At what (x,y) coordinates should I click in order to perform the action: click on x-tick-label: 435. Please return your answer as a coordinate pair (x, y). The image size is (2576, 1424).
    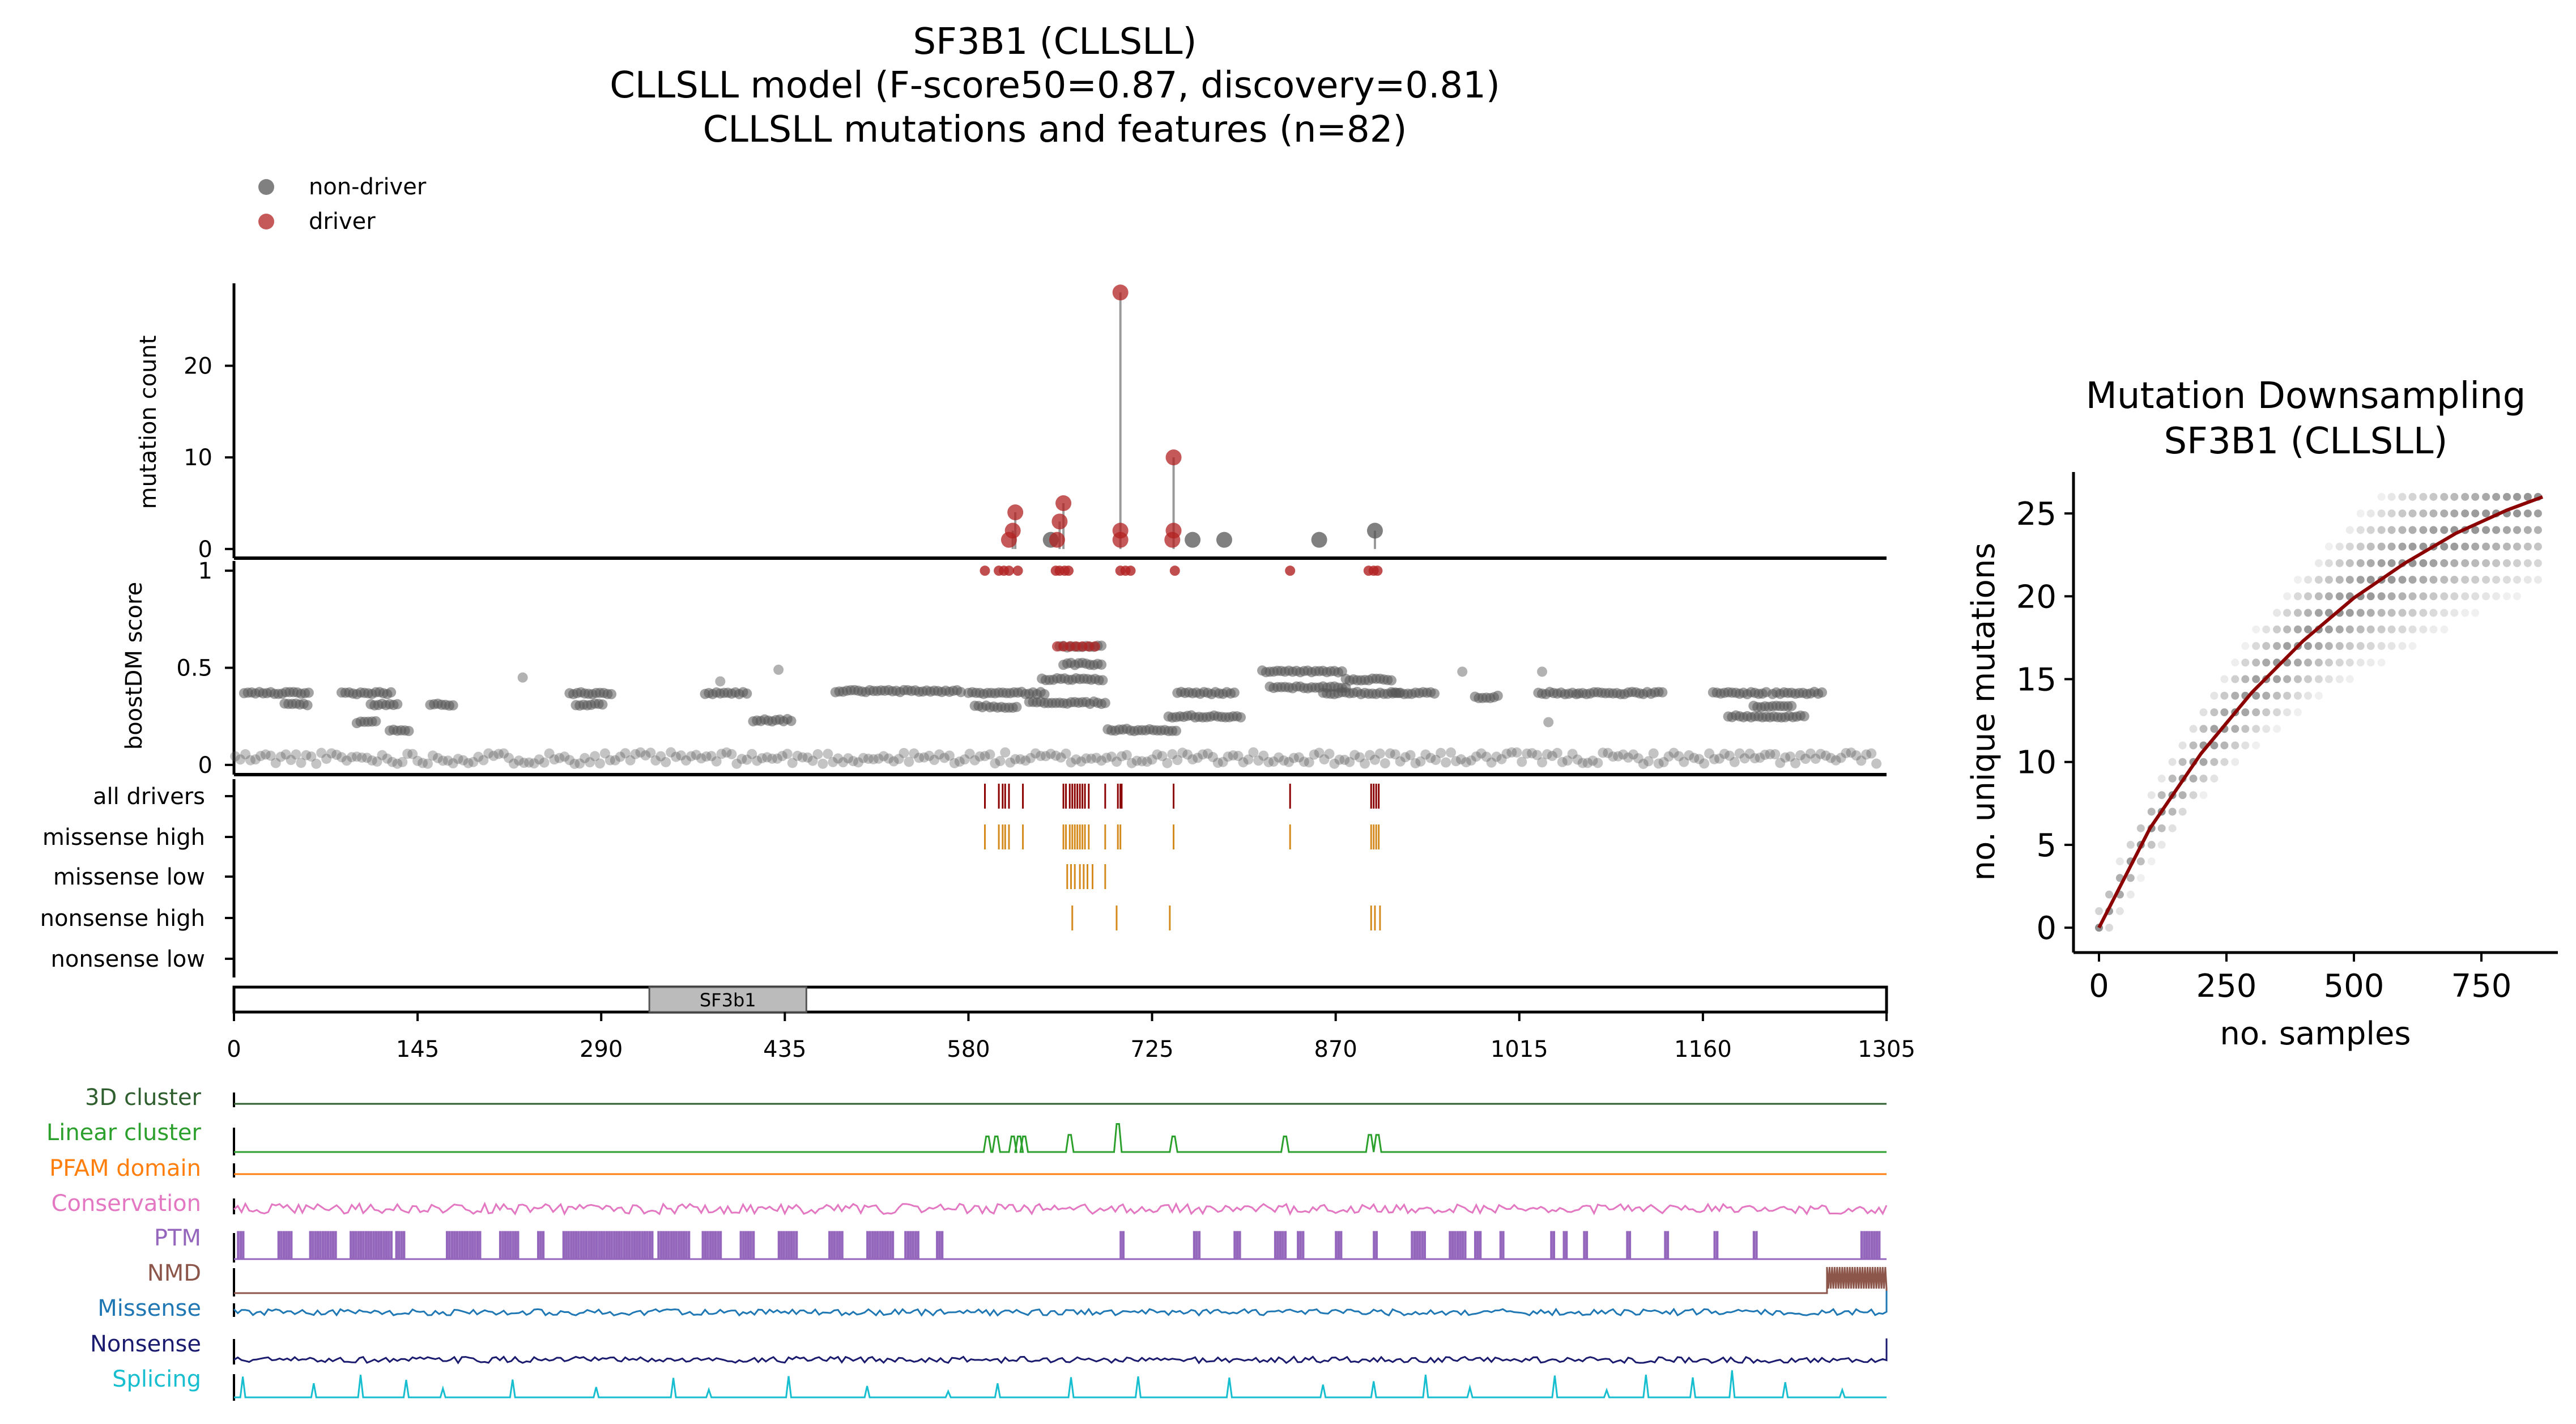
    Looking at the image, I should click on (784, 1049).